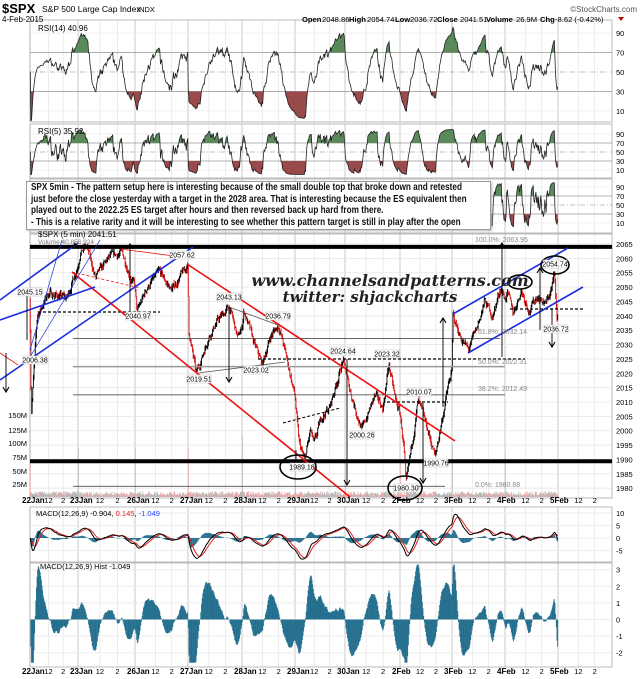 The height and width of the screenshot is (679, 640). I want to click on price-tick-label: 2015, so click(624, 388).